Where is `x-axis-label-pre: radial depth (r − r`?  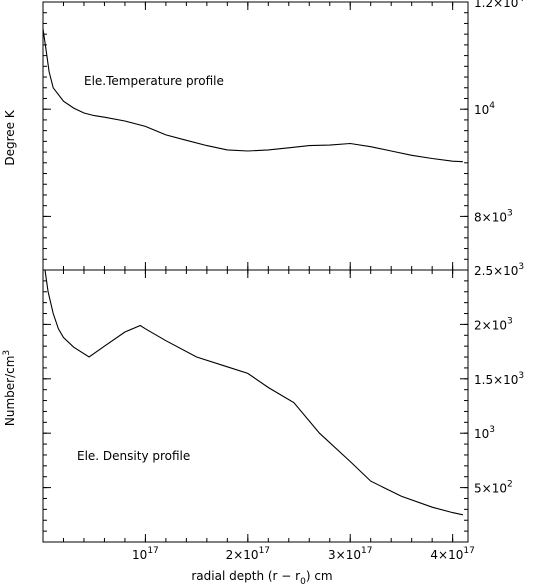 x-axis-label-pre: radial depth (r − r is located at coordinates (245, 576).